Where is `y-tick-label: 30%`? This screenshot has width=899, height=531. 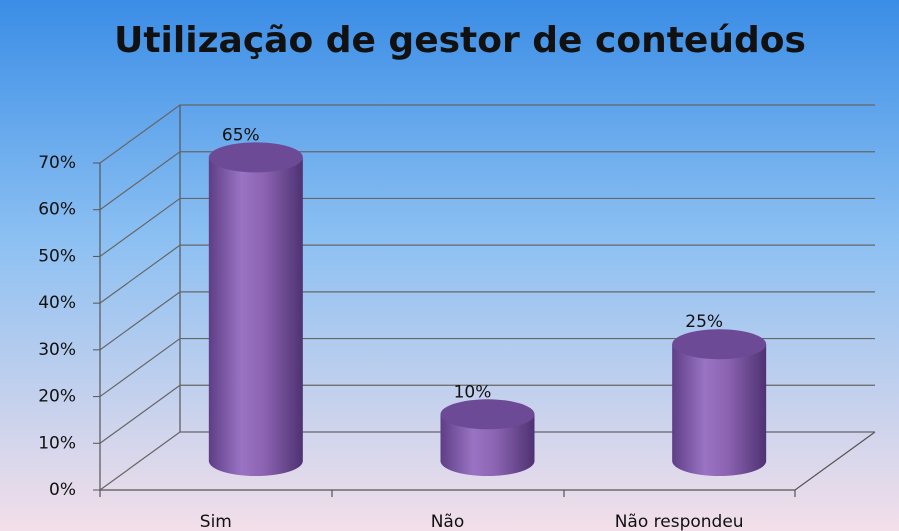
y-tick-label: 30% is located at coordinates (57, 350).